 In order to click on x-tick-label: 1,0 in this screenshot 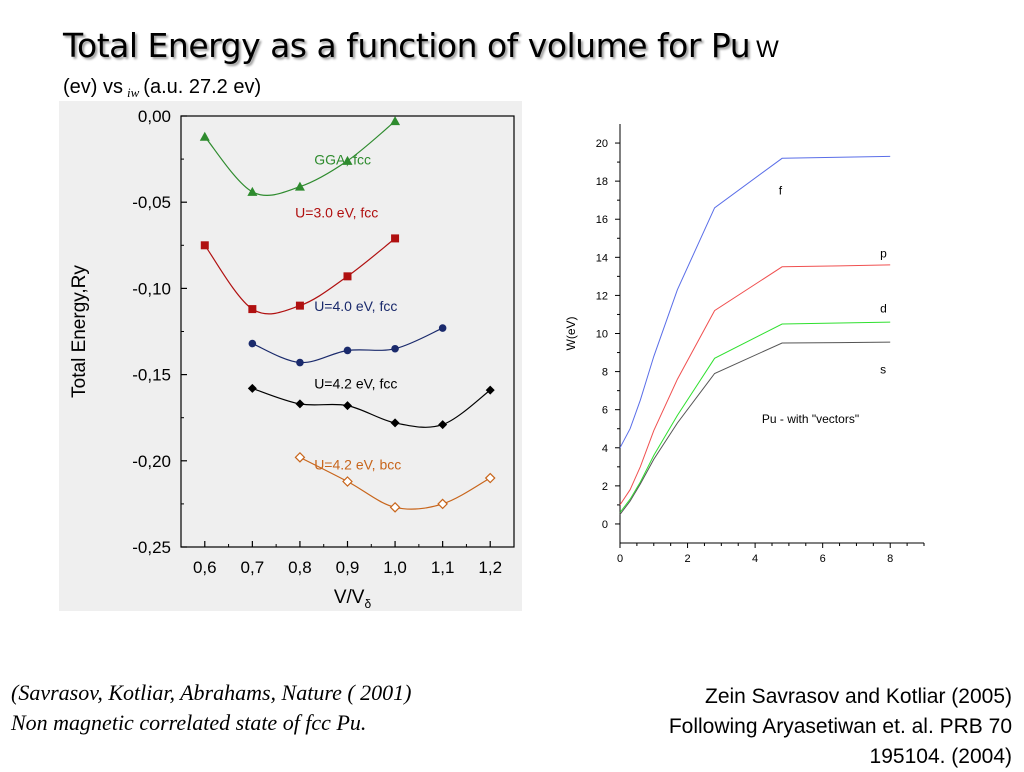, I will do `click(395, 567)`.